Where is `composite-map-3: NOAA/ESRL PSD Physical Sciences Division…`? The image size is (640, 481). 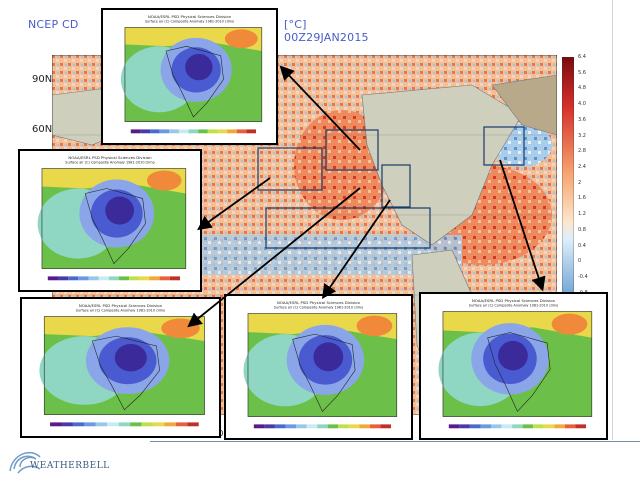 composite-map-3: NOAA/ESRL PSD Physical Sciences Division… is located at coordinates (120, 367).